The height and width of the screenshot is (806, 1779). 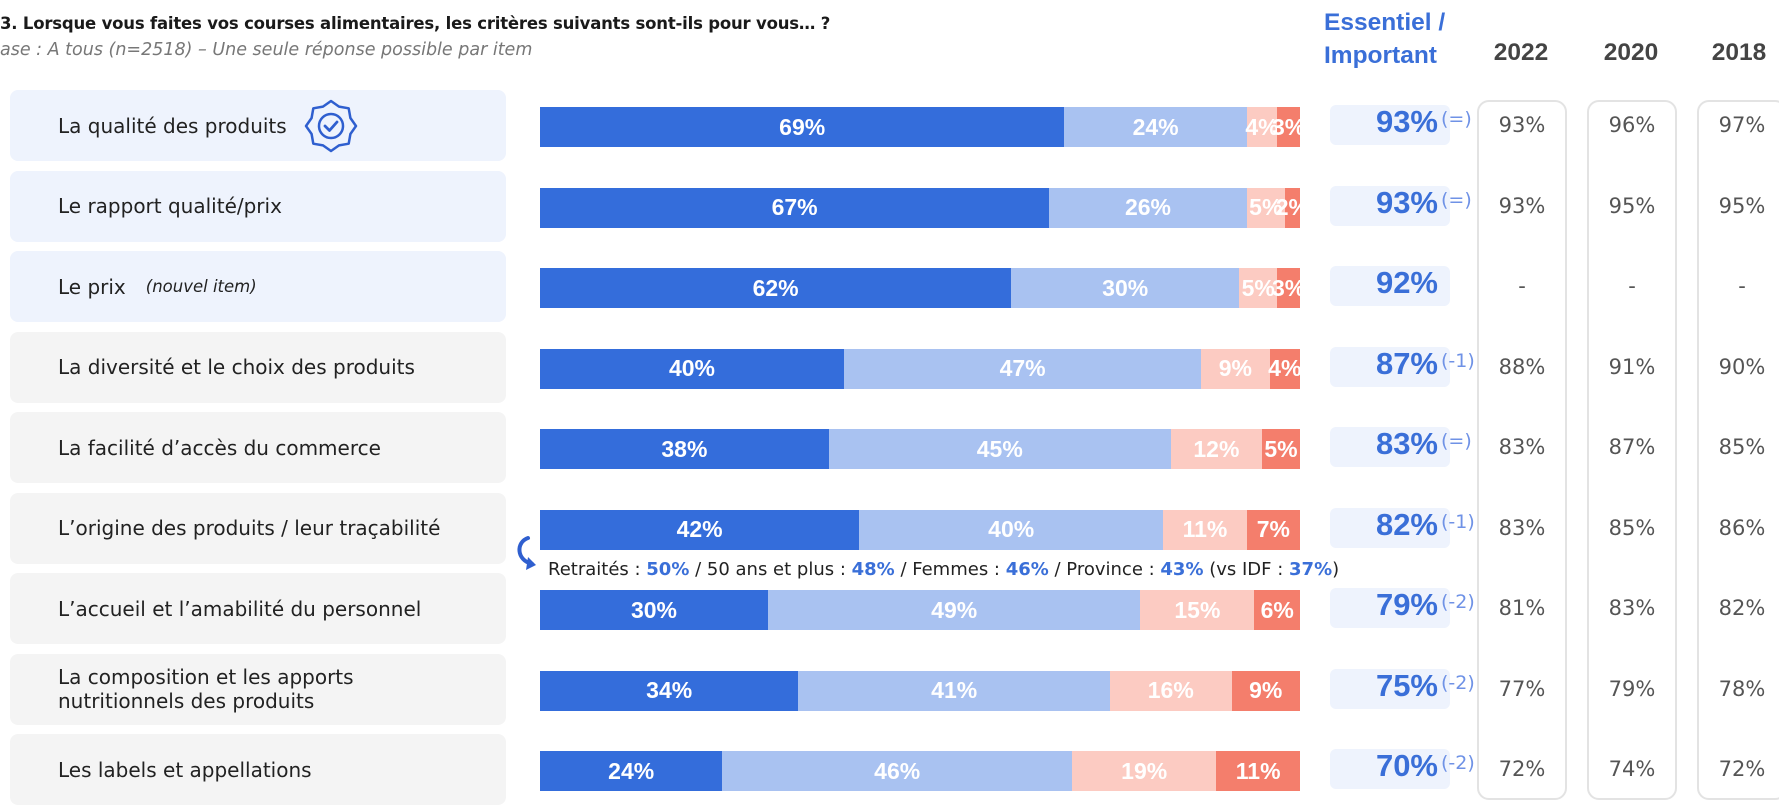 What do you see at coordinates (1522, 608) in the screenshot?
I see `history-value-2022: 81%` at bounding box center [1522, 608].